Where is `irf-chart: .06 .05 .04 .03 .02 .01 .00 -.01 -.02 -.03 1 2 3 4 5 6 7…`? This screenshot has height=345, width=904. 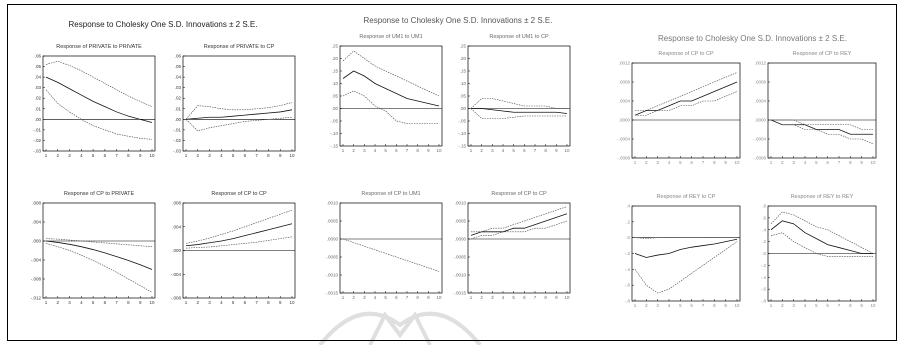
irf-chart: .06 .05 .04 .03 .02 .01 .00 -.01 -.02 -.03 1 2 3 4 5 6 7… is located at coordinates (234, 106).